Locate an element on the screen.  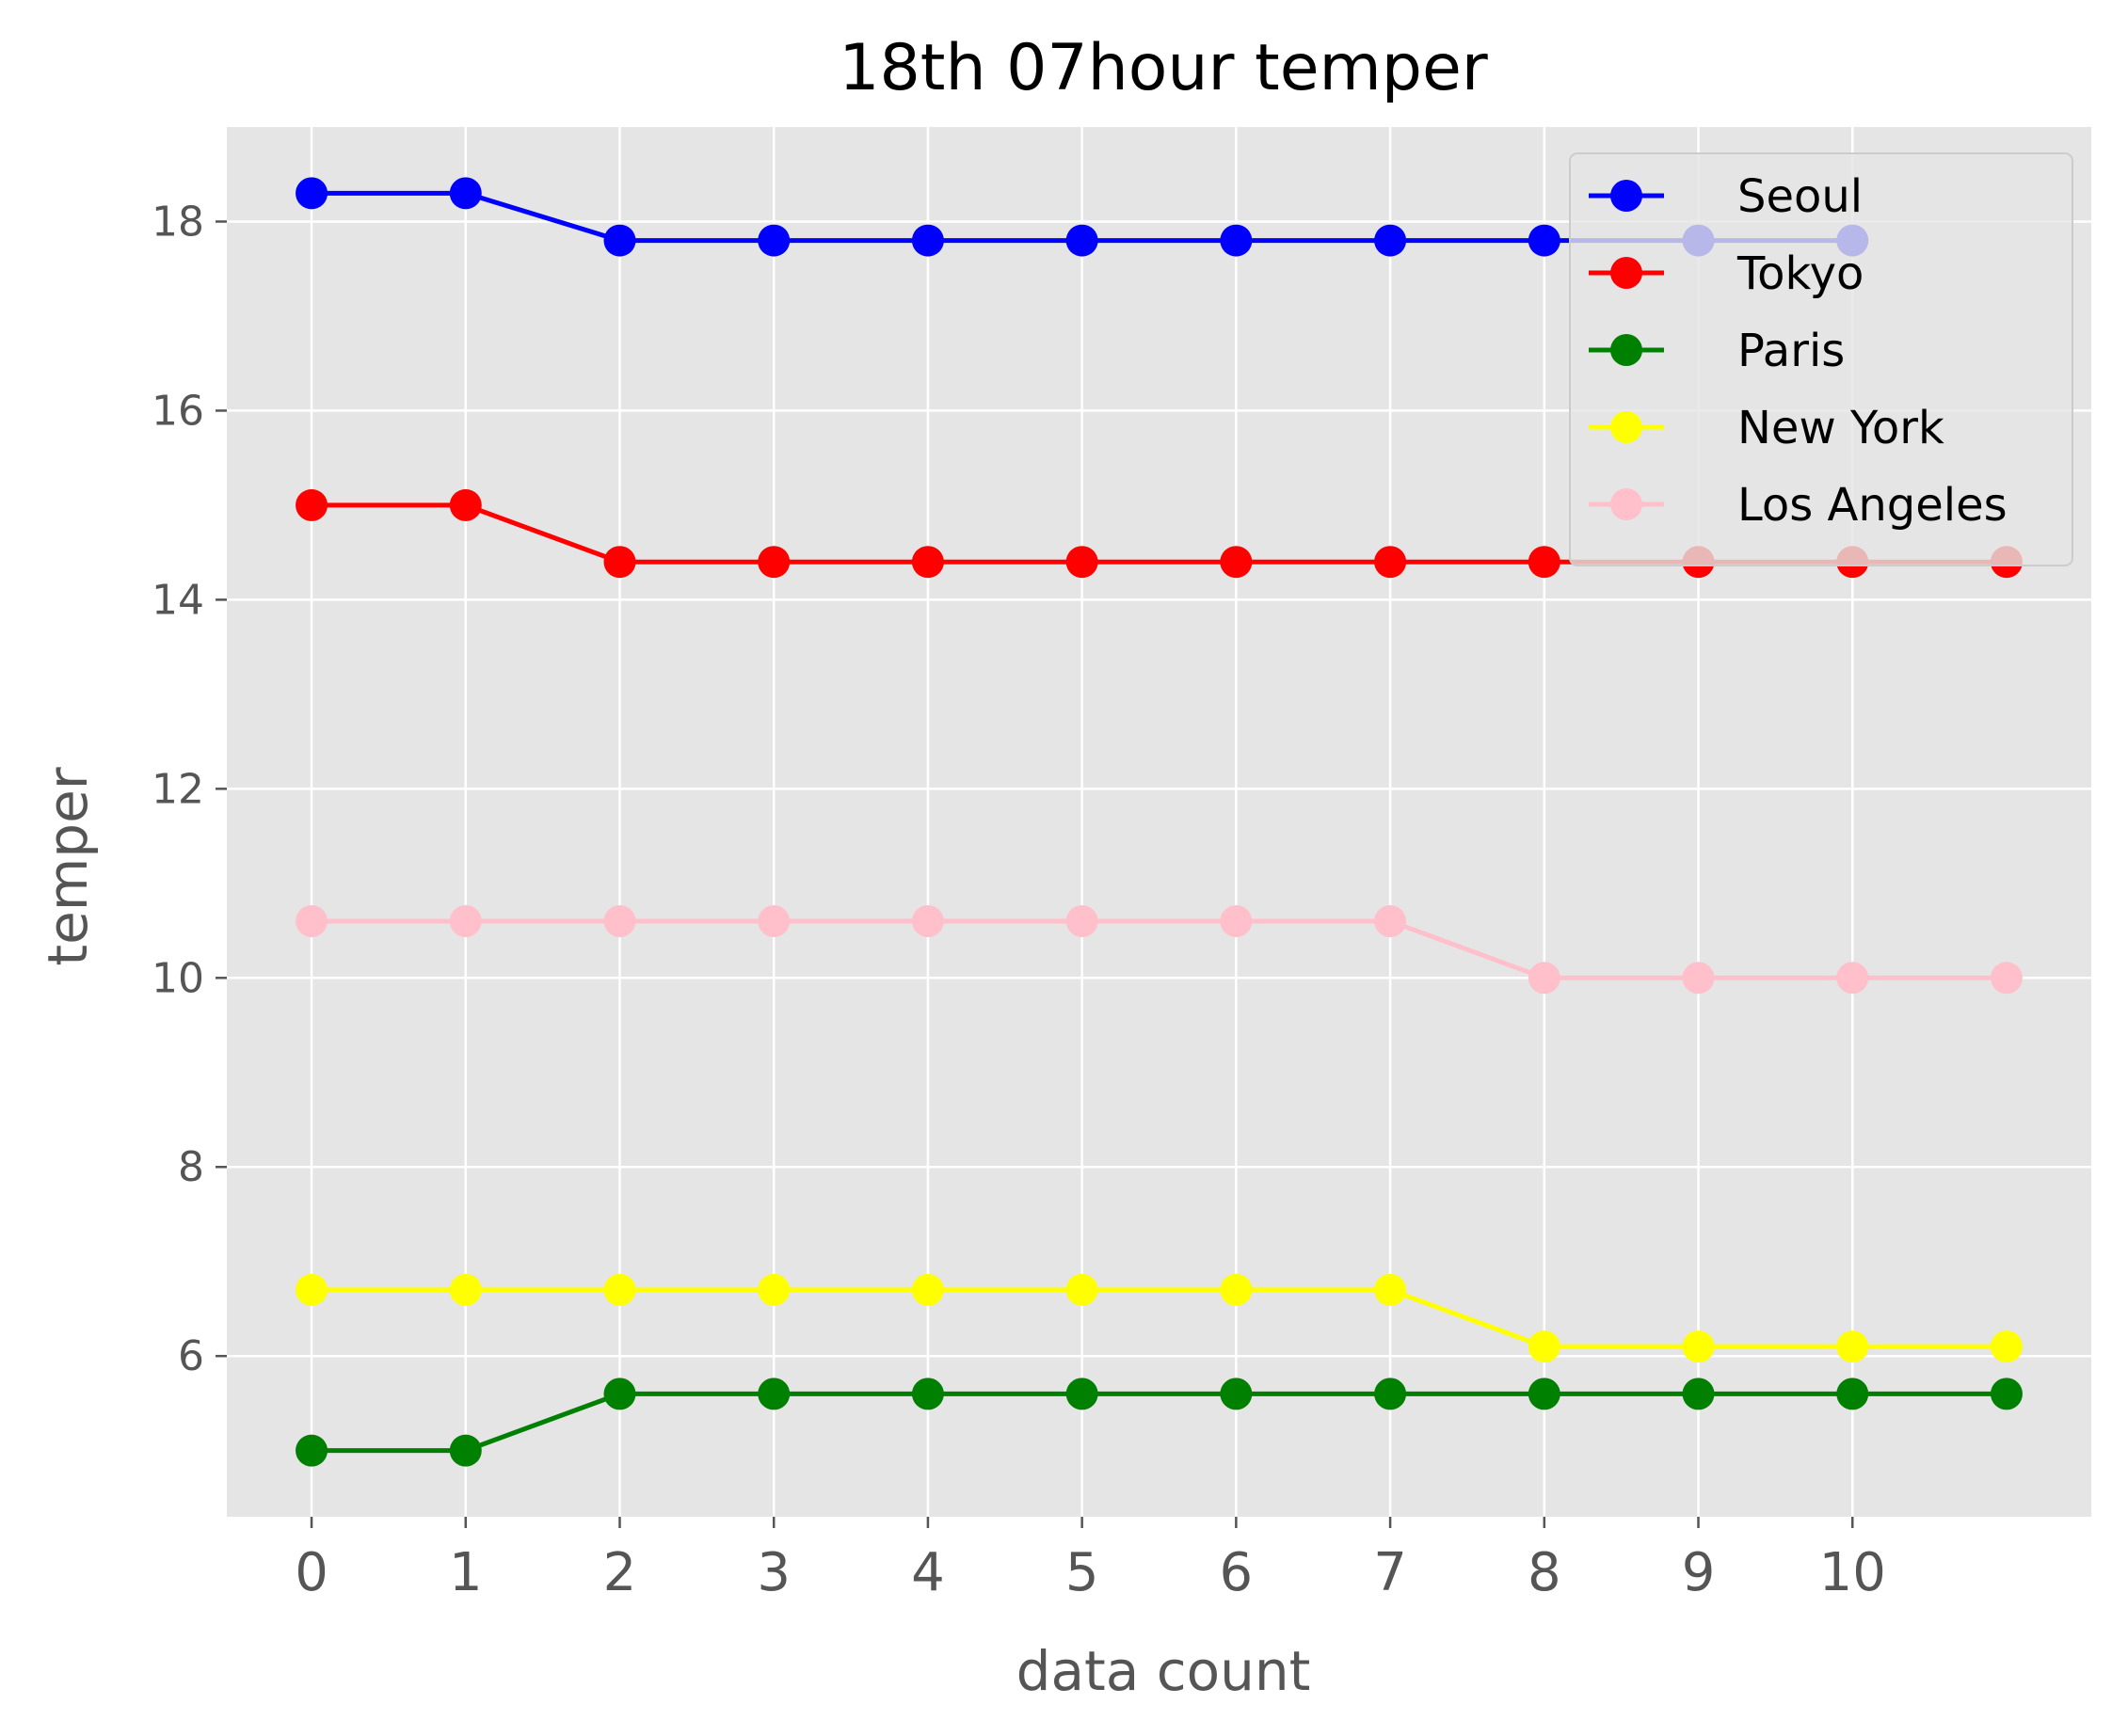
y-tick-label: 6 is located at coordinates (191, 1356).